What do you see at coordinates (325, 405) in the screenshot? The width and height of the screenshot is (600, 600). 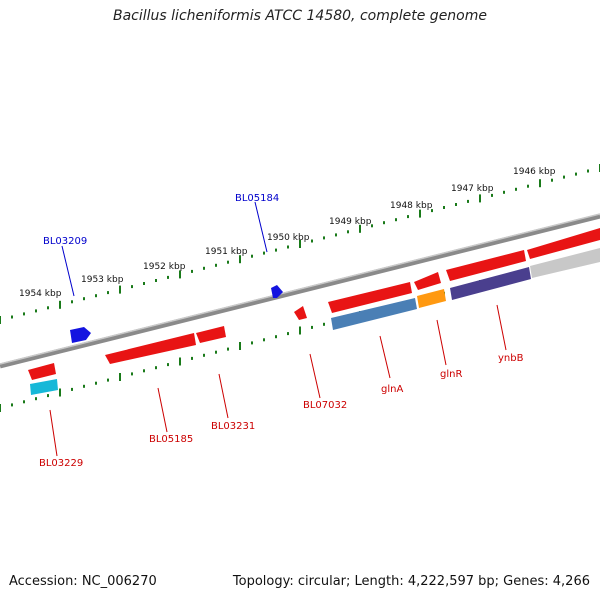 I see `gene-label-bl07032: BL07032` at bounding box center [325, 405].